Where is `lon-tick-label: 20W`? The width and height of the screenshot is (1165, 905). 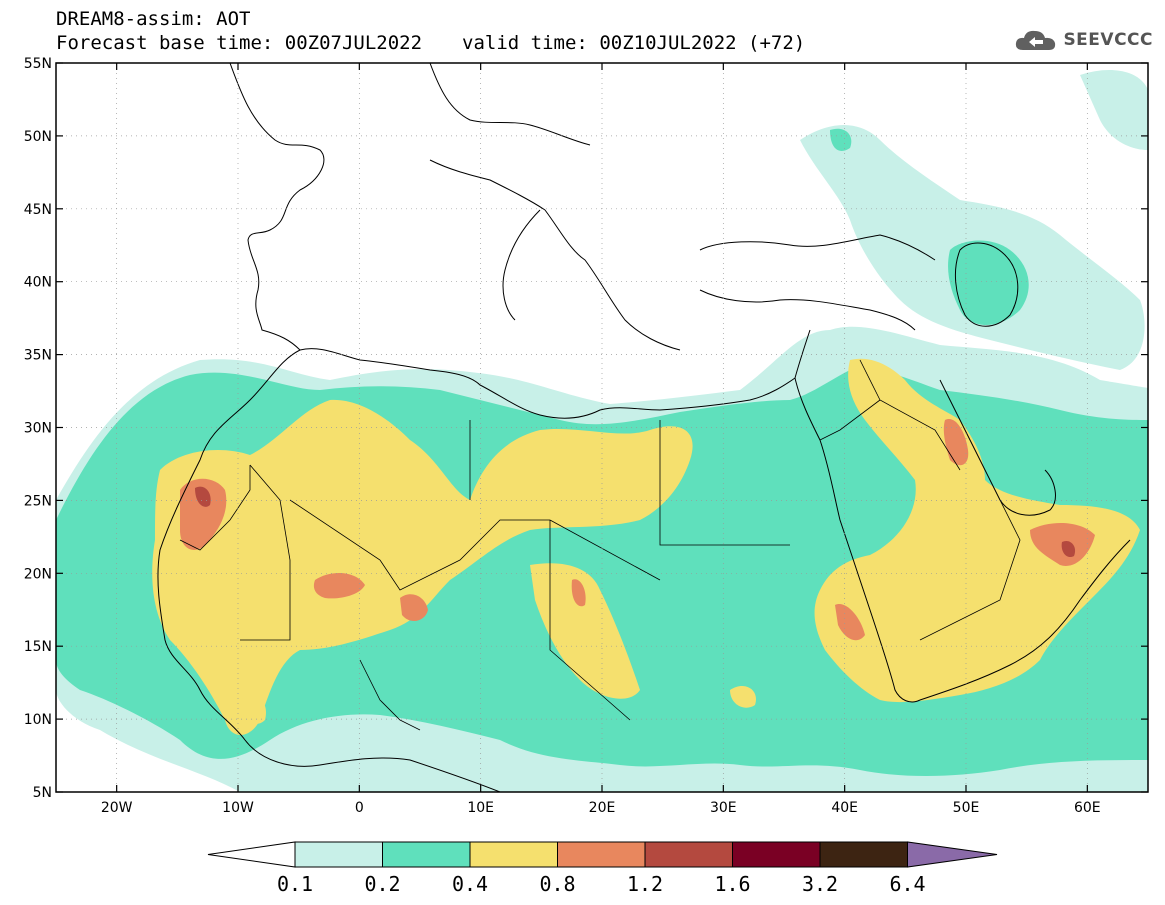 lon-tick-label: 20W is located at coordinates (117, 808).